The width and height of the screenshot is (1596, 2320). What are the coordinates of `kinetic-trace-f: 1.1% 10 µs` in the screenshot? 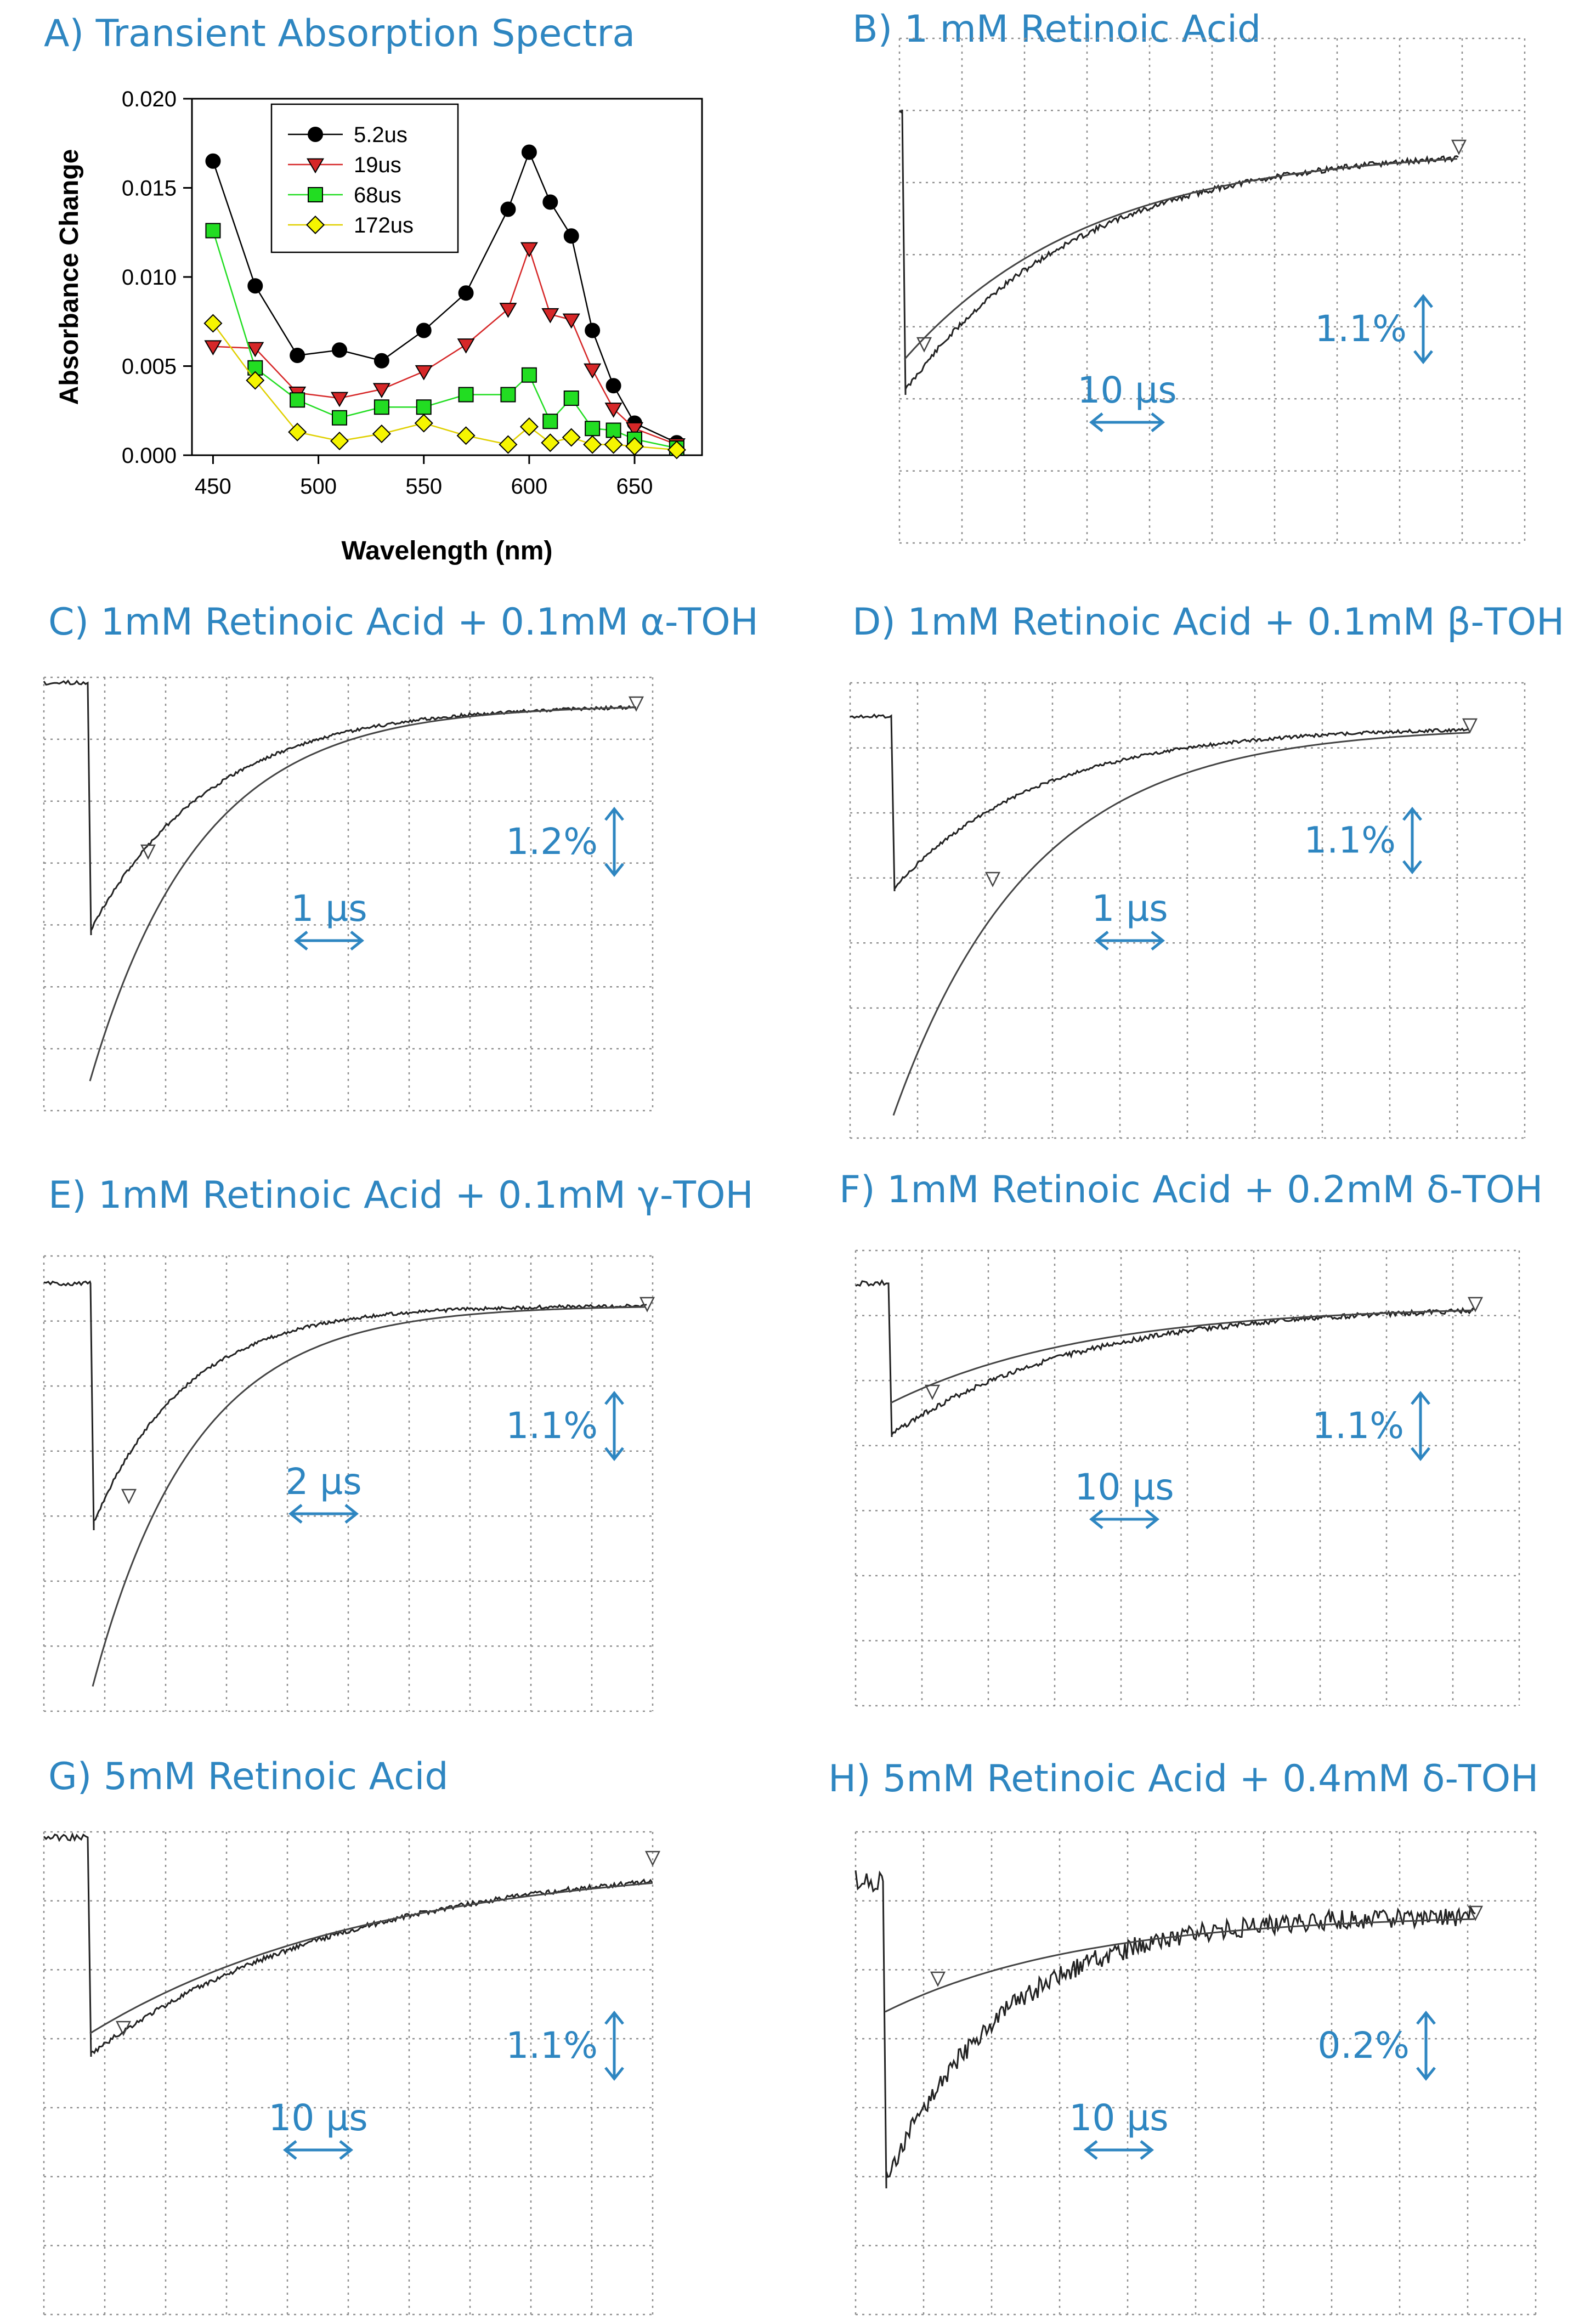 It's located at (1187, 1478).